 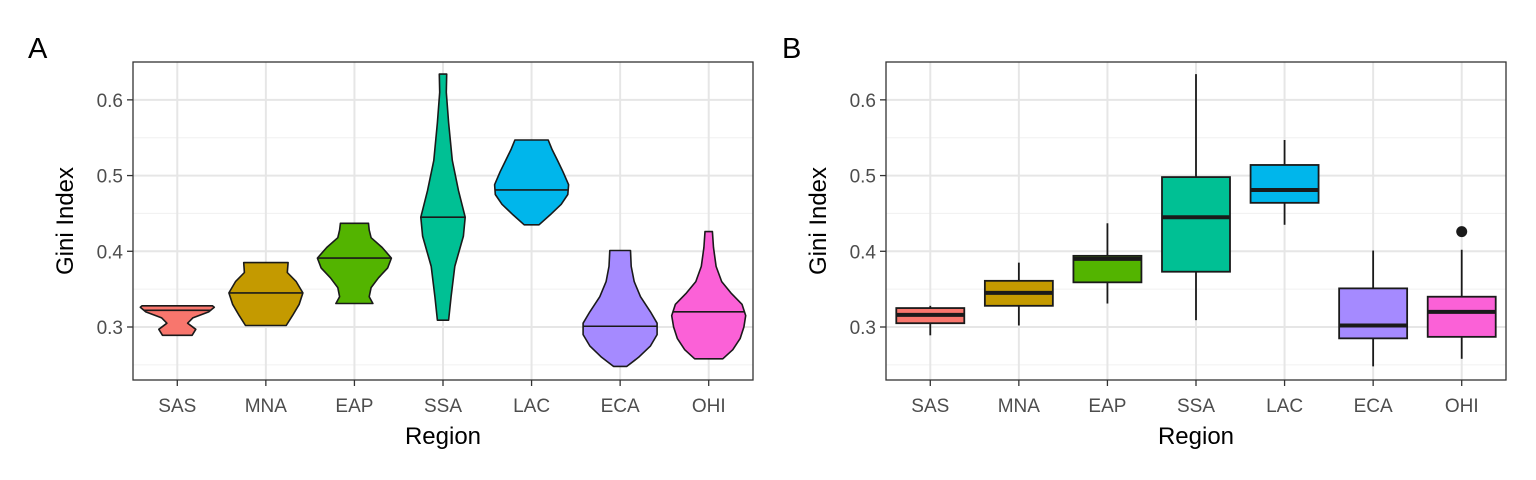 I want to click on violin-eca, so click(x=620, y=308).